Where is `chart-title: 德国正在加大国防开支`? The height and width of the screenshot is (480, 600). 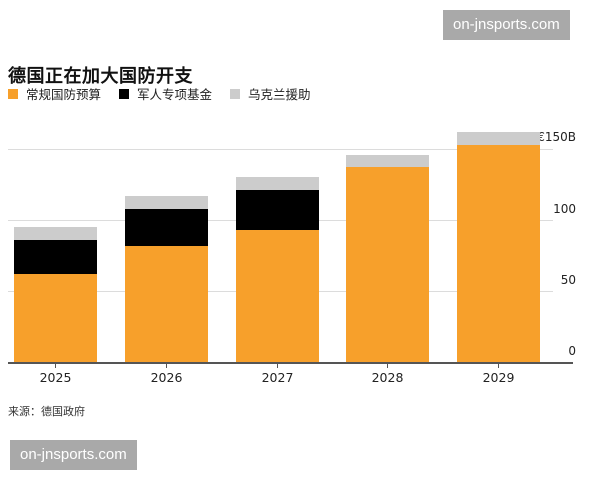 chart-title: 德国正在加大国防开支 is located at coordinates (100, 76).